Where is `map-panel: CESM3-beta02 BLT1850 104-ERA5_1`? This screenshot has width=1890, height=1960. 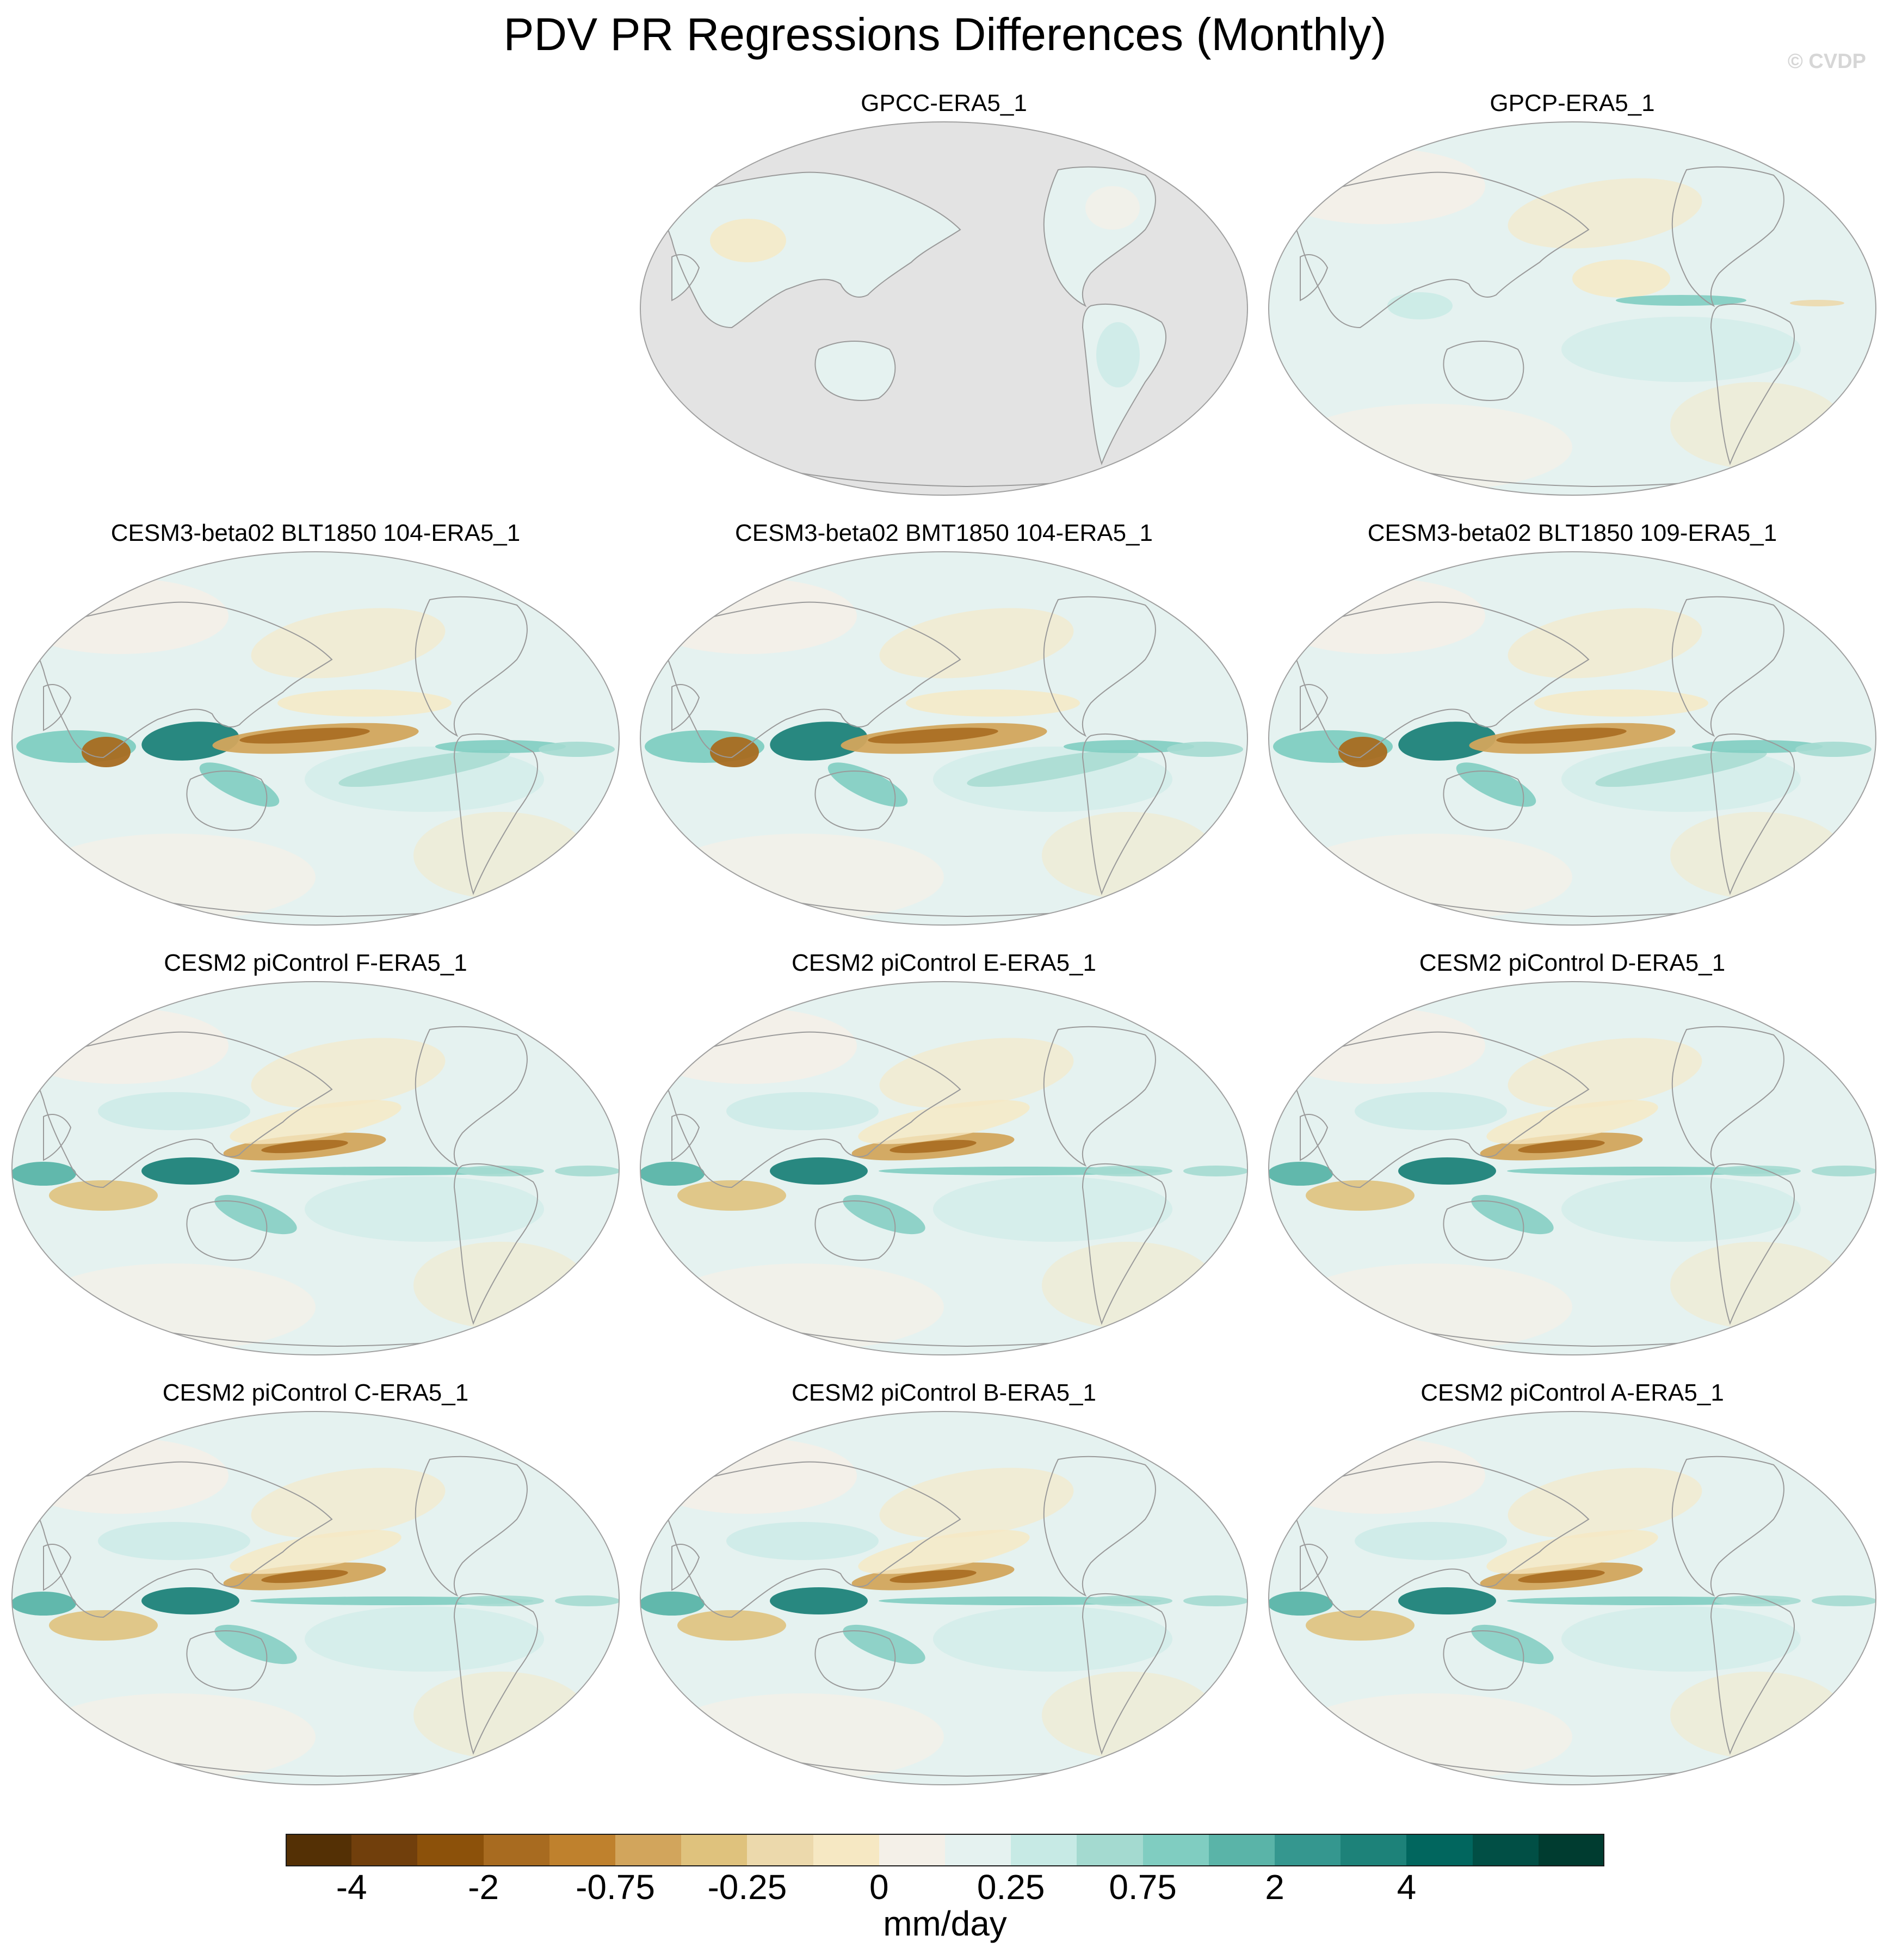
map-panel: CESM3-beta02 BLT1850 104-ERA5_1 is located at coordinates (315, 732).